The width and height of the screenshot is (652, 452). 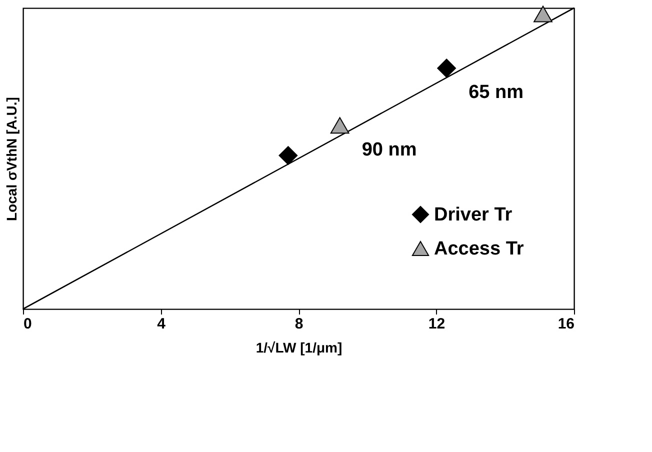 What do you see at coordinates (473, 215) in the screenshot?
I see `legend-label: Driver Tr` at bounding box center [473, 215].